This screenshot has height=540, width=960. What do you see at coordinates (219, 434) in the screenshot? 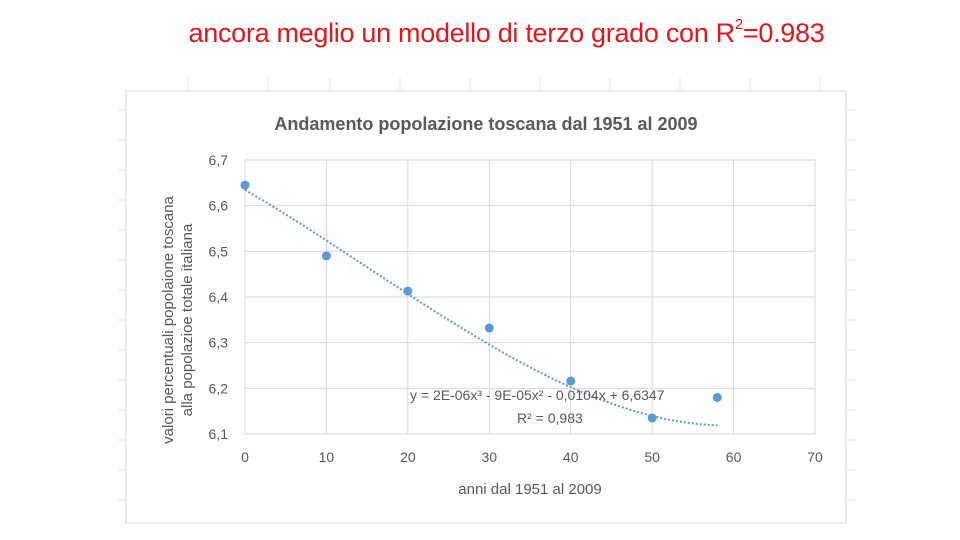
I see `y-tick-label: 6,1` at bounding box center [219, 434].